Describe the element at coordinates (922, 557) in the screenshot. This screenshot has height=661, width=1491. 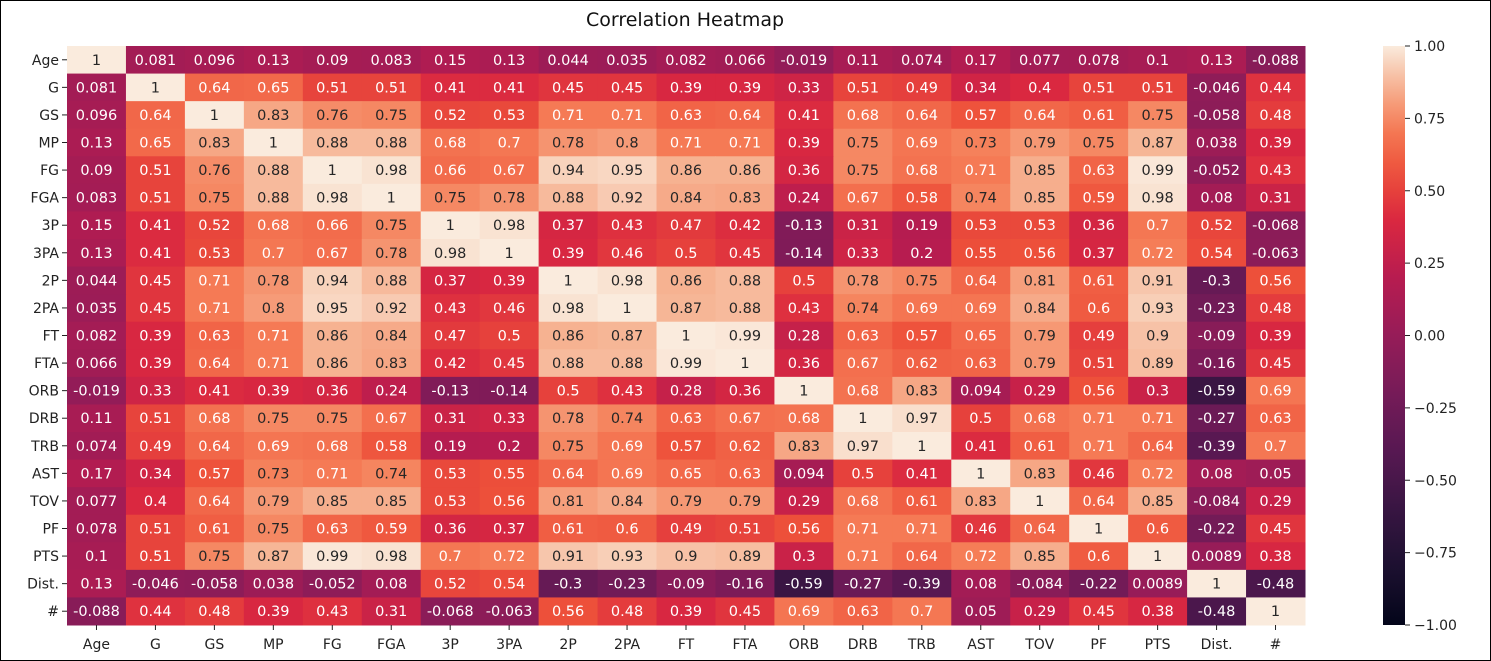
I see `cell-value-label: 0.64` at that location.